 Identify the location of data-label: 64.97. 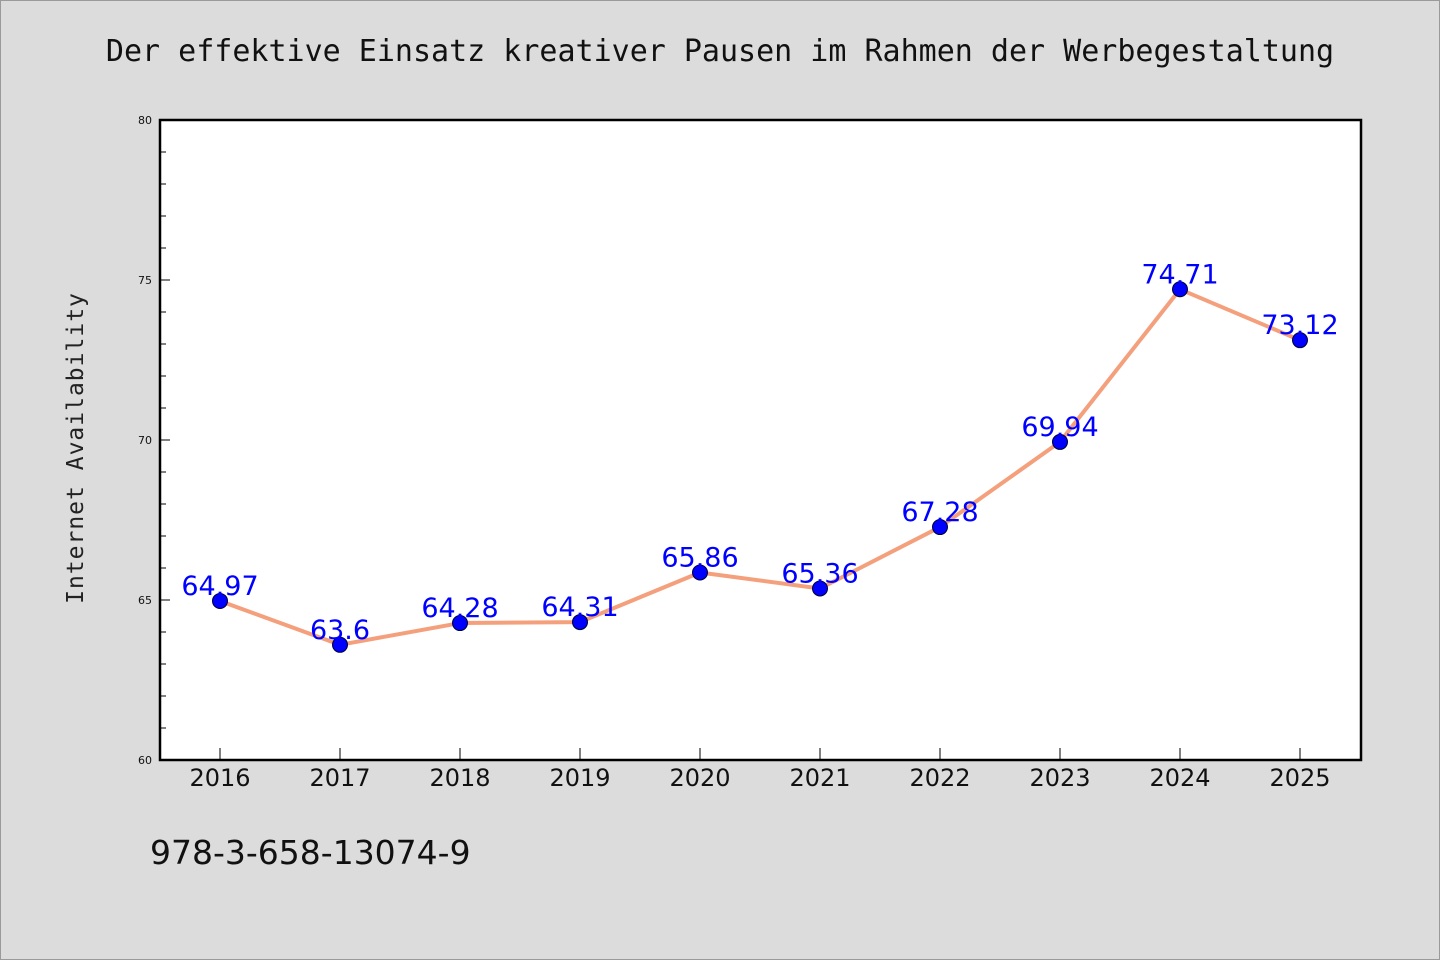
(219, 586).